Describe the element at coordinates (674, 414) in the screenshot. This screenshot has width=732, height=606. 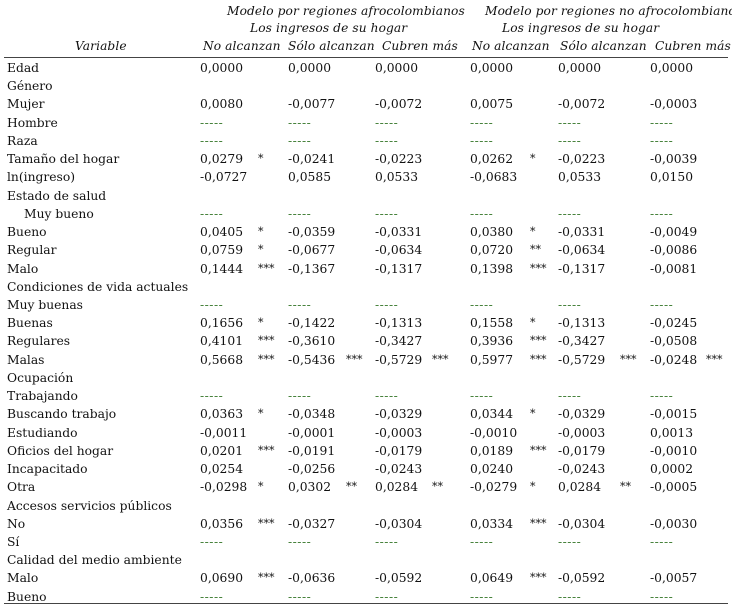
I see `cell-value: -0,0015` at that location.